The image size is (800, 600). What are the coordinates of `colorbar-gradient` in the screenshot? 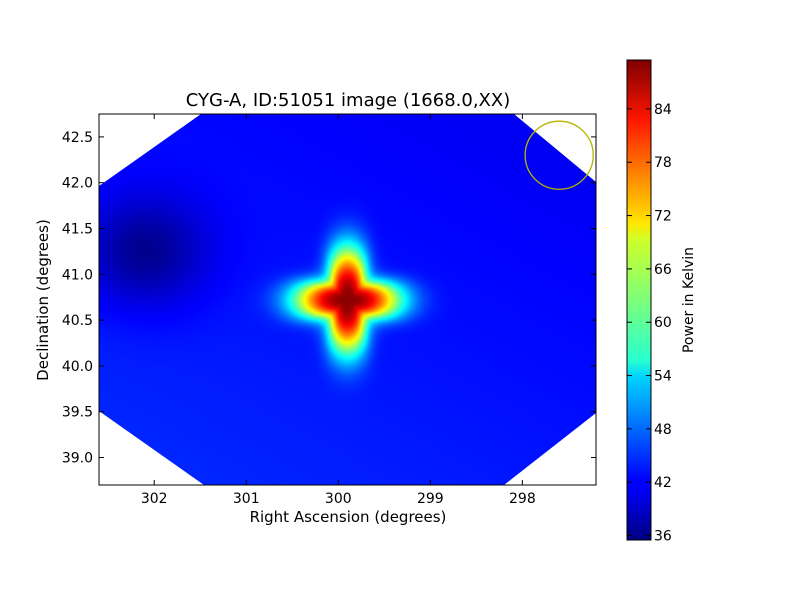 It's located at (639, 300).